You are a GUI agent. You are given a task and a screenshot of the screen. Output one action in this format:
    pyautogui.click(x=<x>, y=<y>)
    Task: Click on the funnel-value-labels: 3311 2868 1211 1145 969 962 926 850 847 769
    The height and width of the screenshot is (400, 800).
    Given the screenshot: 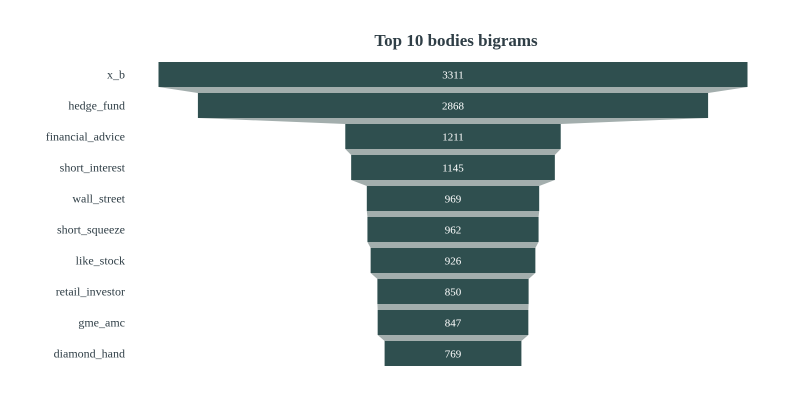 What is the action you would take?
    pyautogui.click(x=453, y=215)
    